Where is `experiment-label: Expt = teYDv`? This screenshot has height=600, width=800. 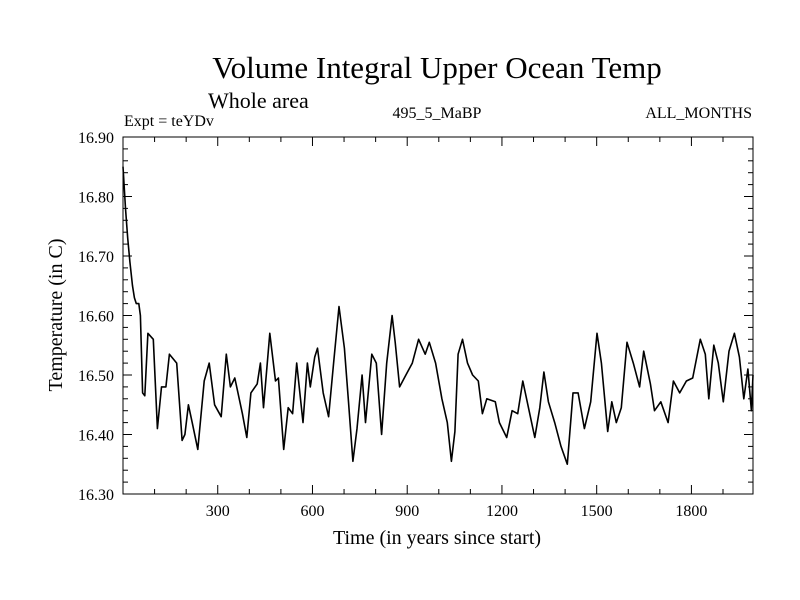 experiment-label: Expt = teYDv is located at coordinates (169, 121).